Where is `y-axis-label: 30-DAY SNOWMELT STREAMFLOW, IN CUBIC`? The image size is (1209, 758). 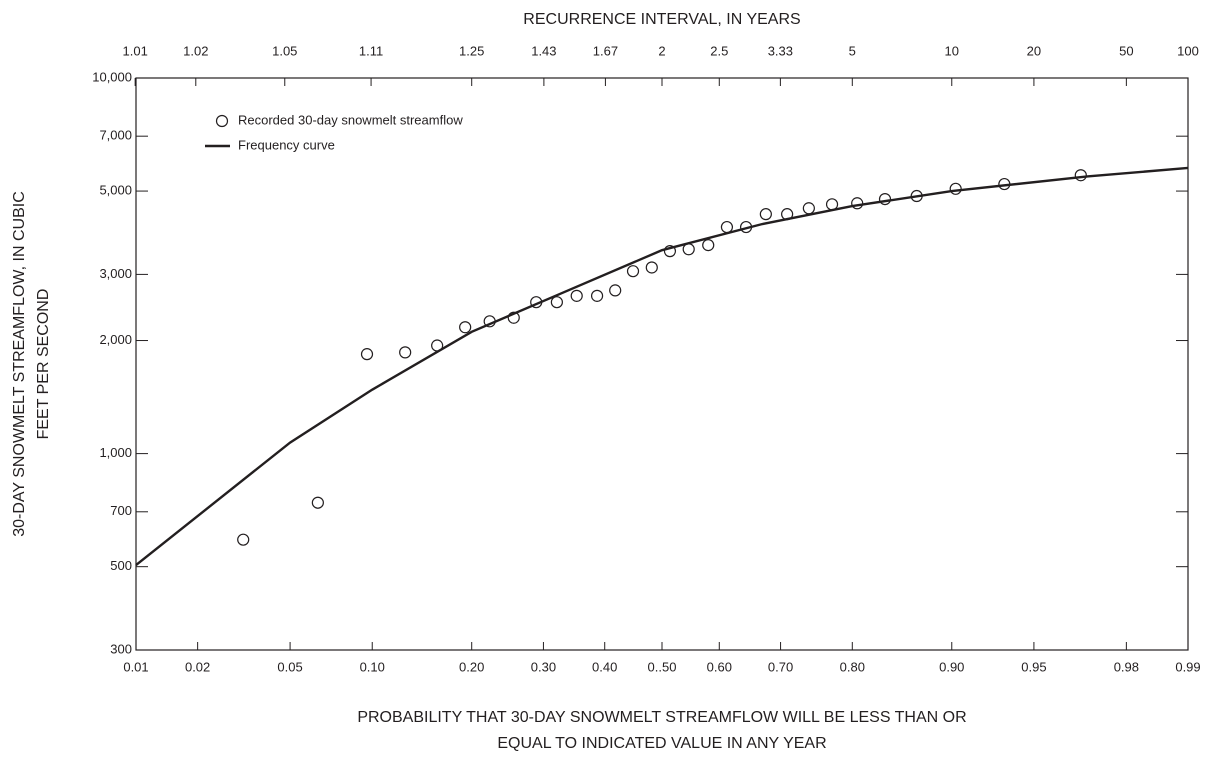
y-axis-label: 30-DAY SNOWMELT STREAMFLOW, IN CUBIC is located at coordinates (19, 364).